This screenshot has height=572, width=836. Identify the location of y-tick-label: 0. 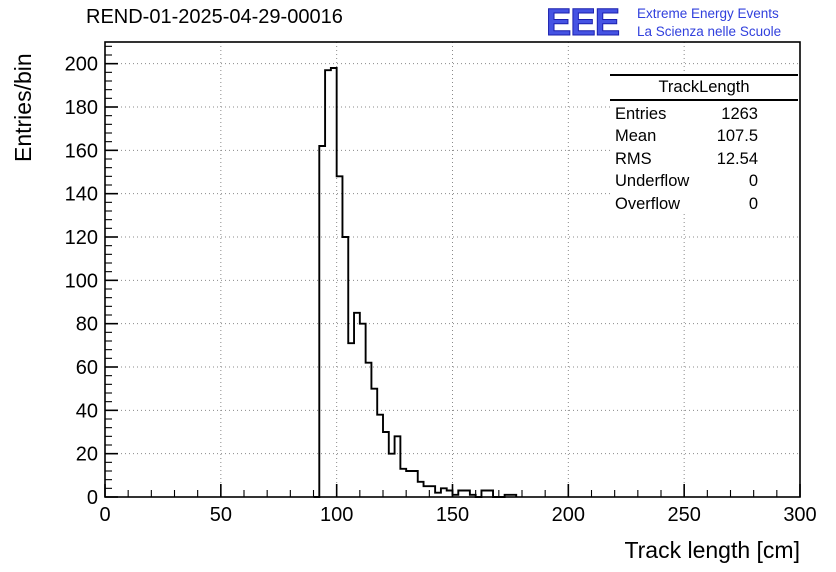
(92, 498).